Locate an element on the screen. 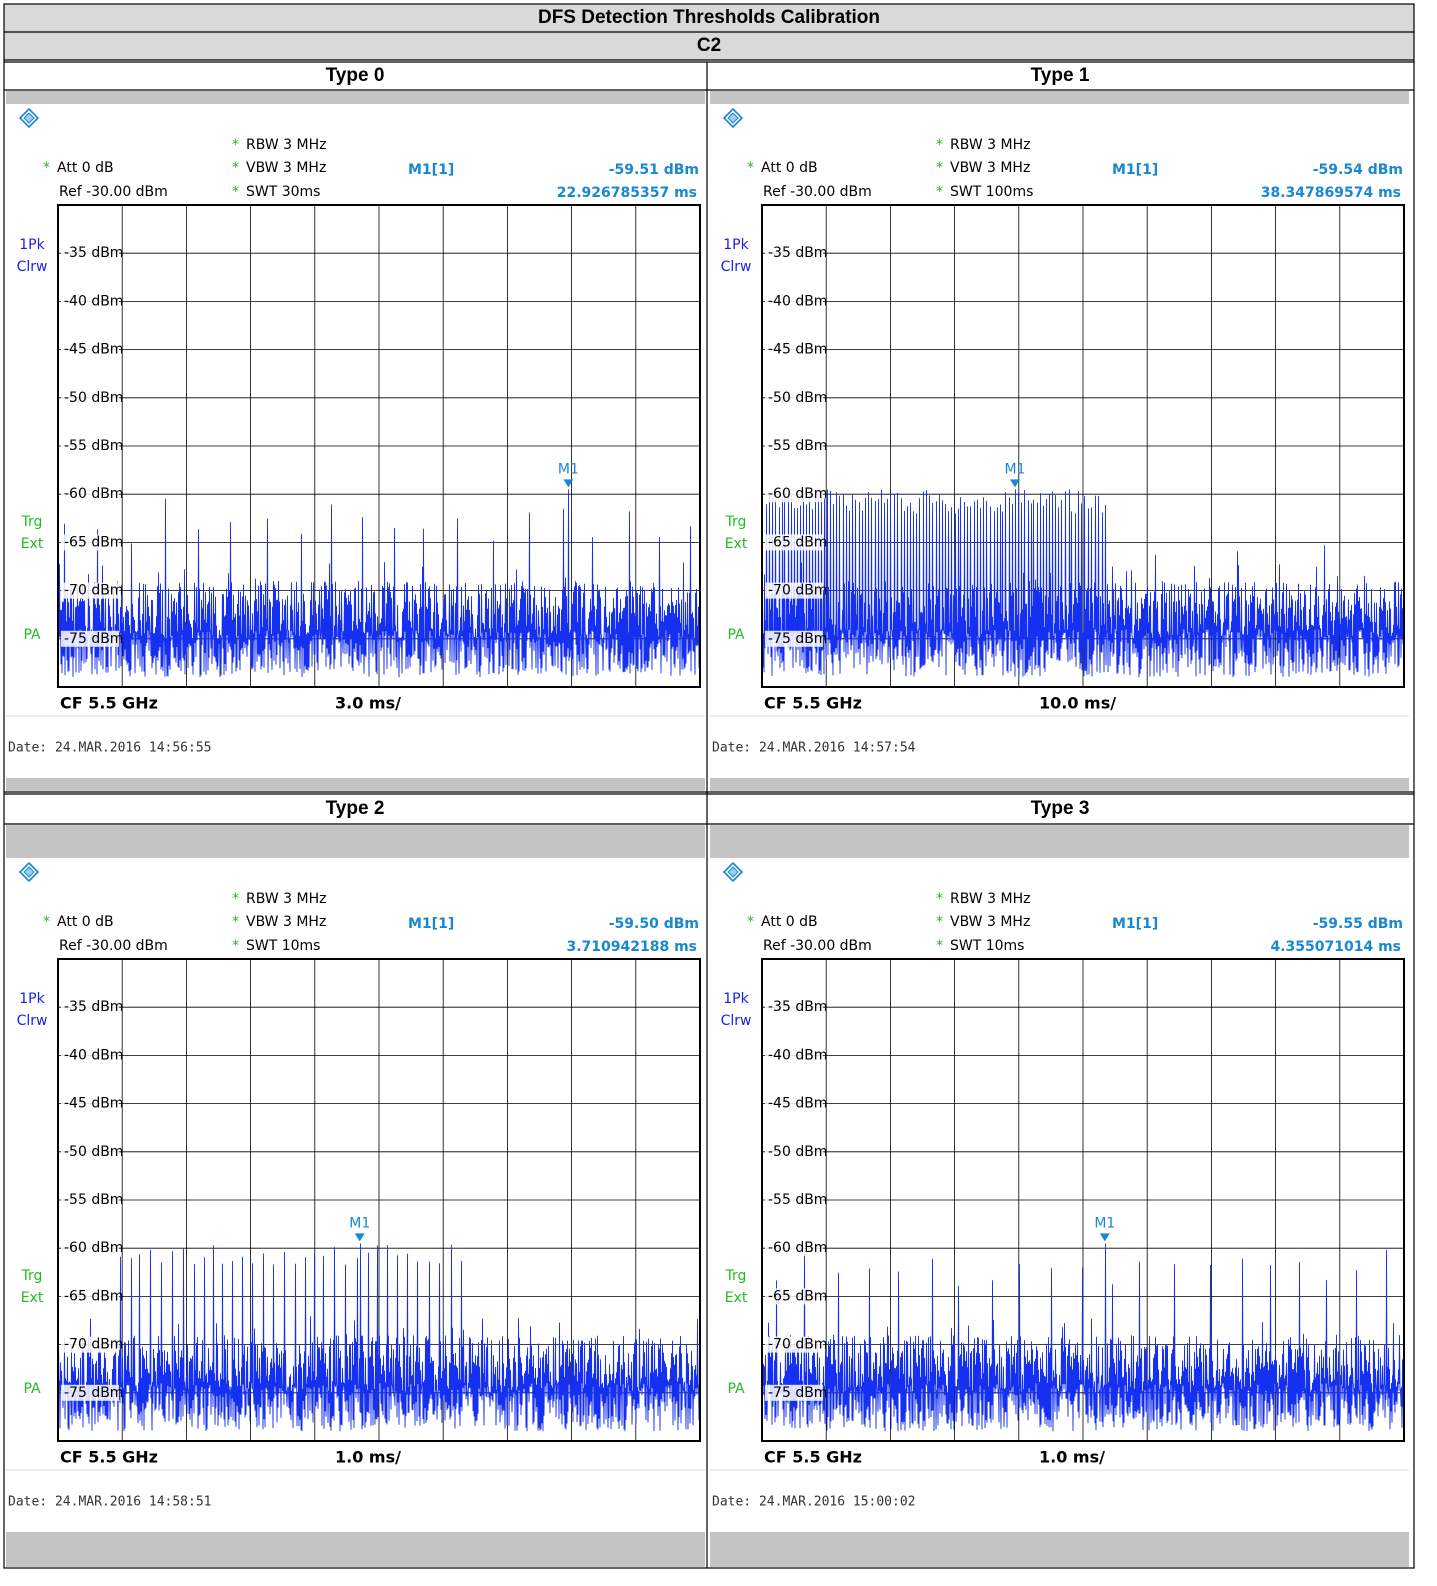  panel-label: Type 2 is located at coordinates (355, 808).